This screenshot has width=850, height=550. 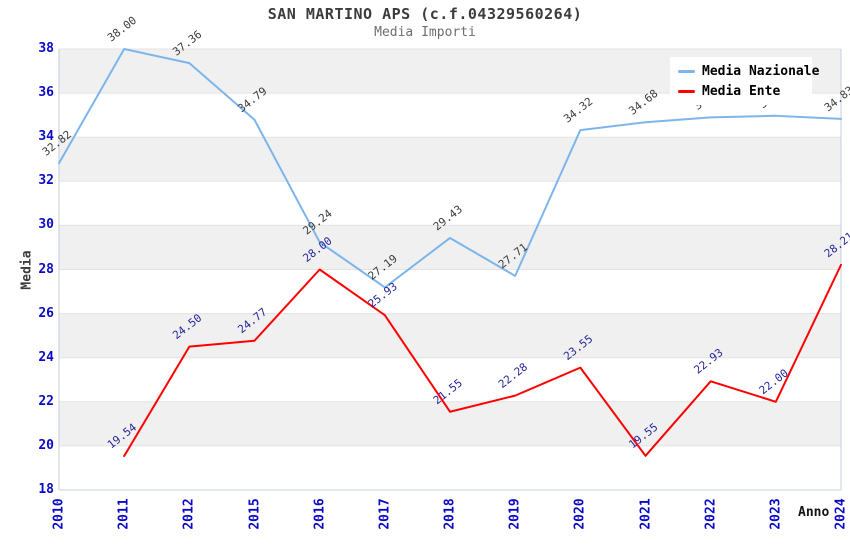 What do you see at coordinates (425, 32) in the screenshot?
I see `chart-subtitle: Media Importi` at bounding box center [425, 32].